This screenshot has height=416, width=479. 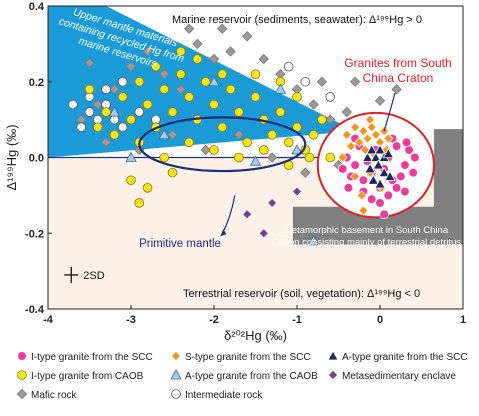 What do you see at coordinates (131, 320) in the screenshot?
I see `x-tick-label: -3` at bounding box center [131, 320].